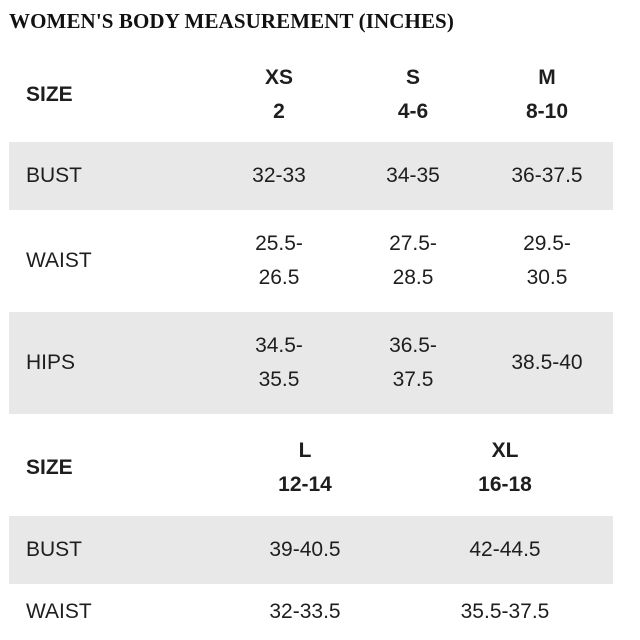 The height and width of the screenshot is (640, 640). I want to click on measurement-value-line2: 35.5, so click(279, 379).